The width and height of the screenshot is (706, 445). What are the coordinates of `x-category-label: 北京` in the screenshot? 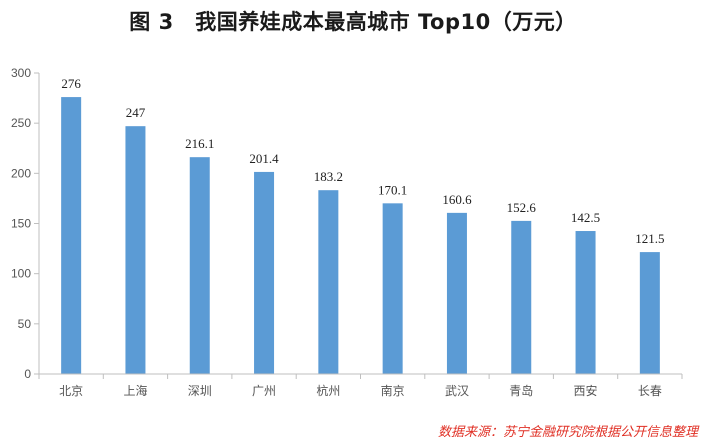 It's located at (71, 391).